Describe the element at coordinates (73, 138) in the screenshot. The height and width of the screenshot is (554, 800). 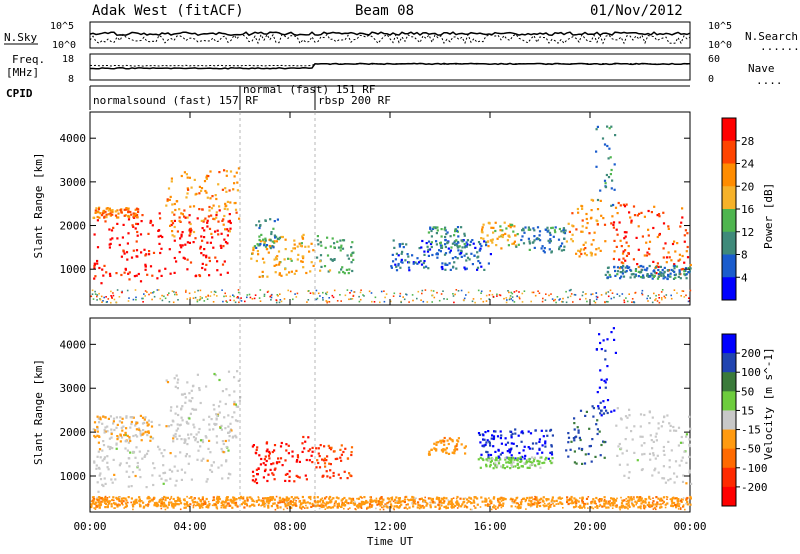
I see `power-ytick-label: 4000` at that location.